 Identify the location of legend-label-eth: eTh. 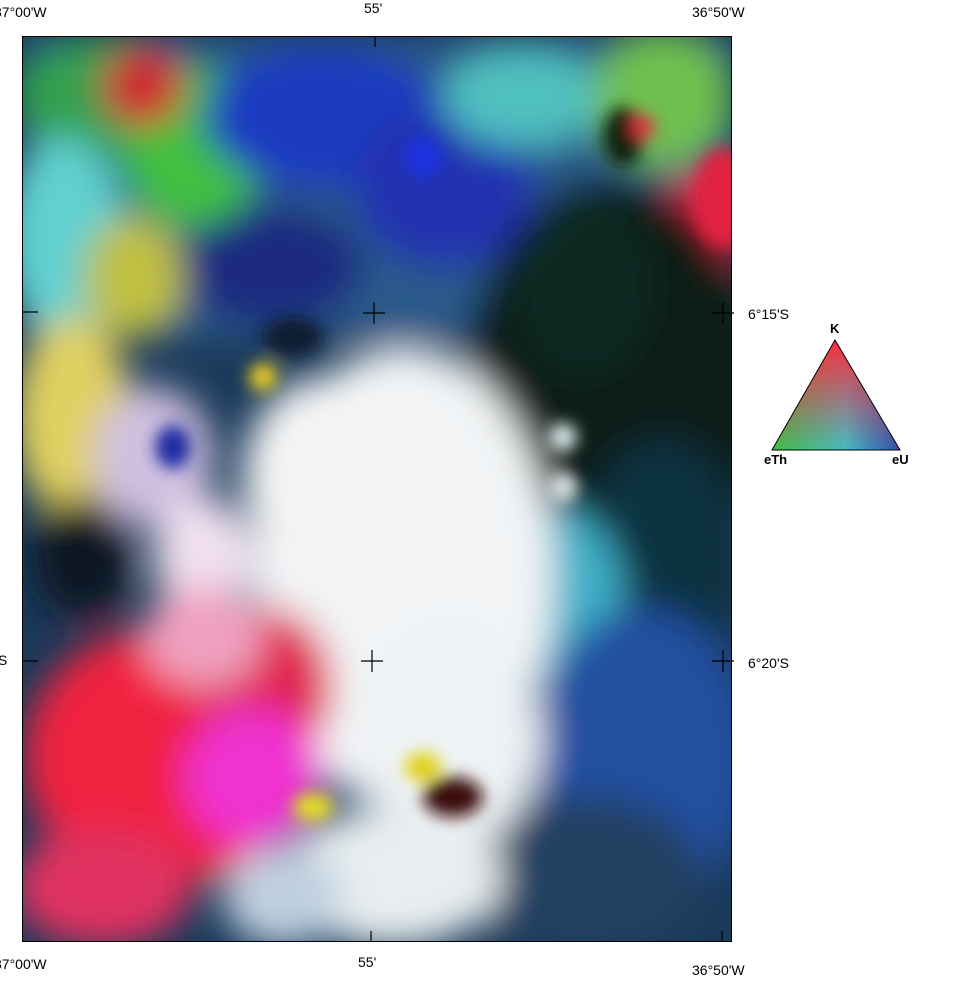
(776, 459).